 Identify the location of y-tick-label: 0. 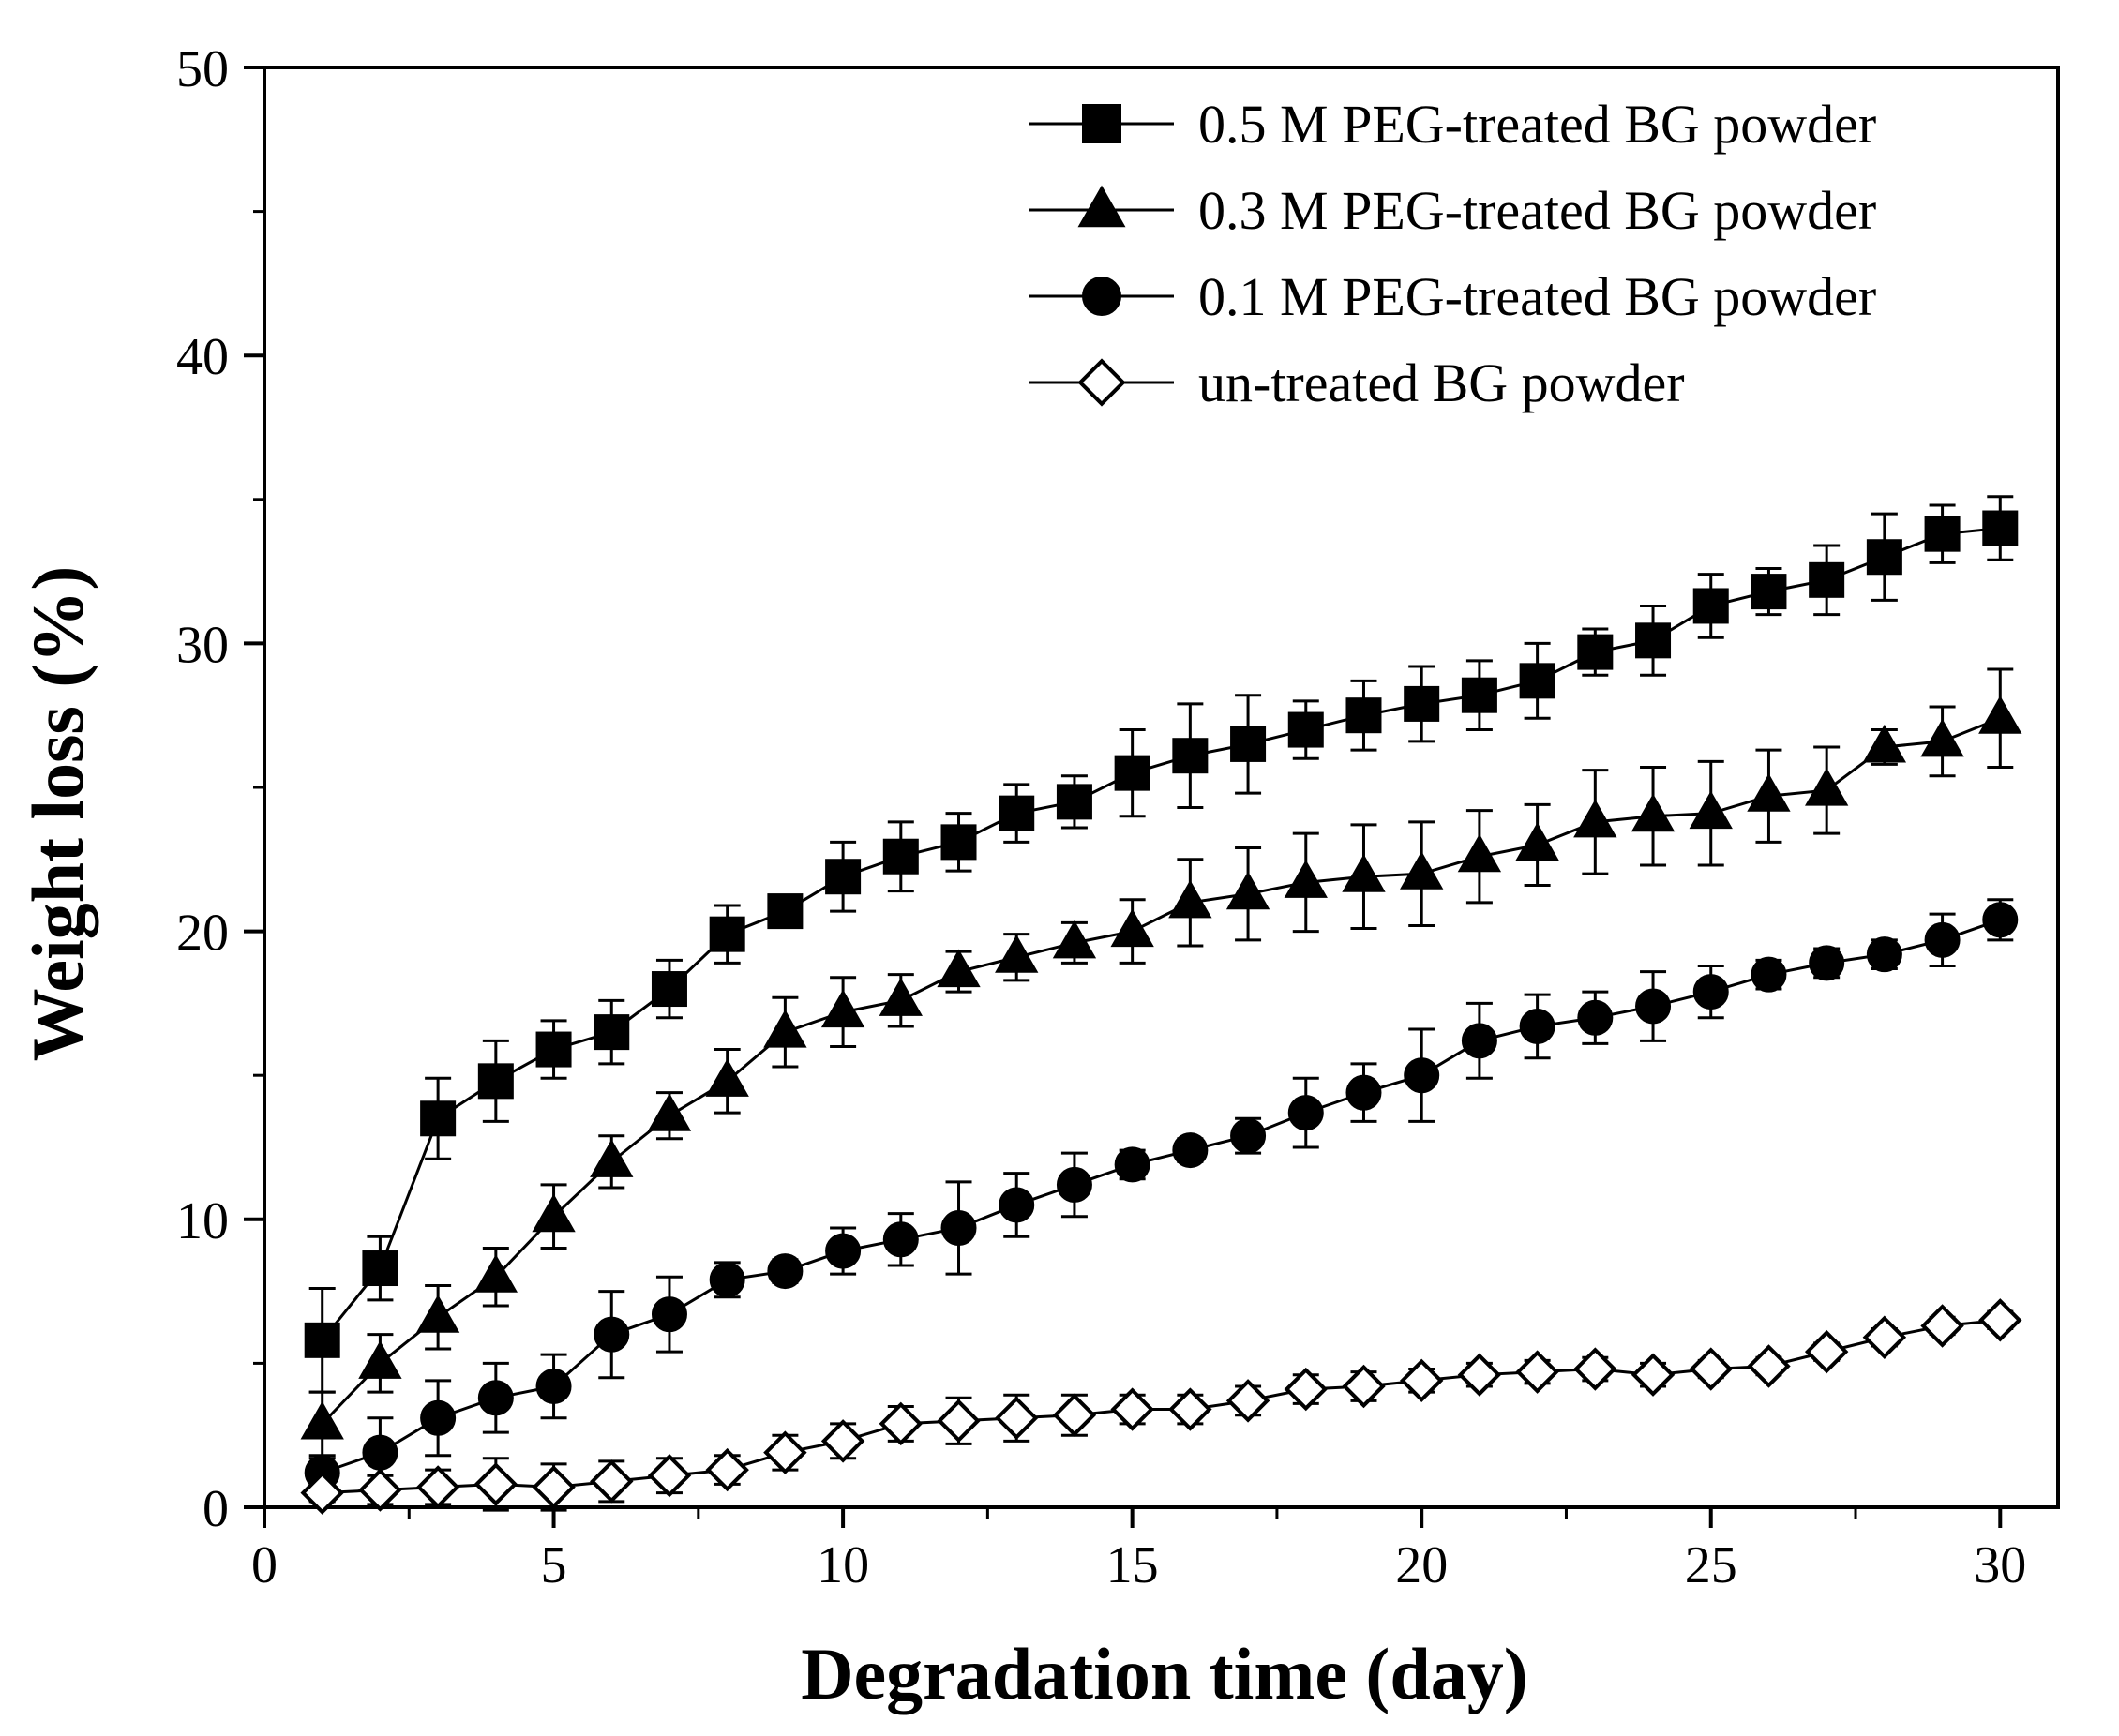
(216, 1509).